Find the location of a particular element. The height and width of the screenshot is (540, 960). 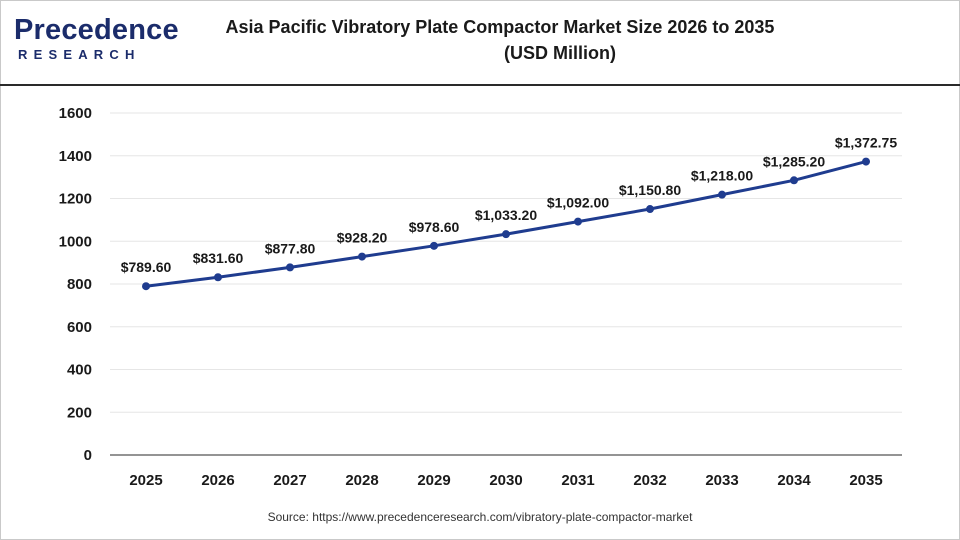

logo-wordmark: Precedence is located at coordinates (96, 30).